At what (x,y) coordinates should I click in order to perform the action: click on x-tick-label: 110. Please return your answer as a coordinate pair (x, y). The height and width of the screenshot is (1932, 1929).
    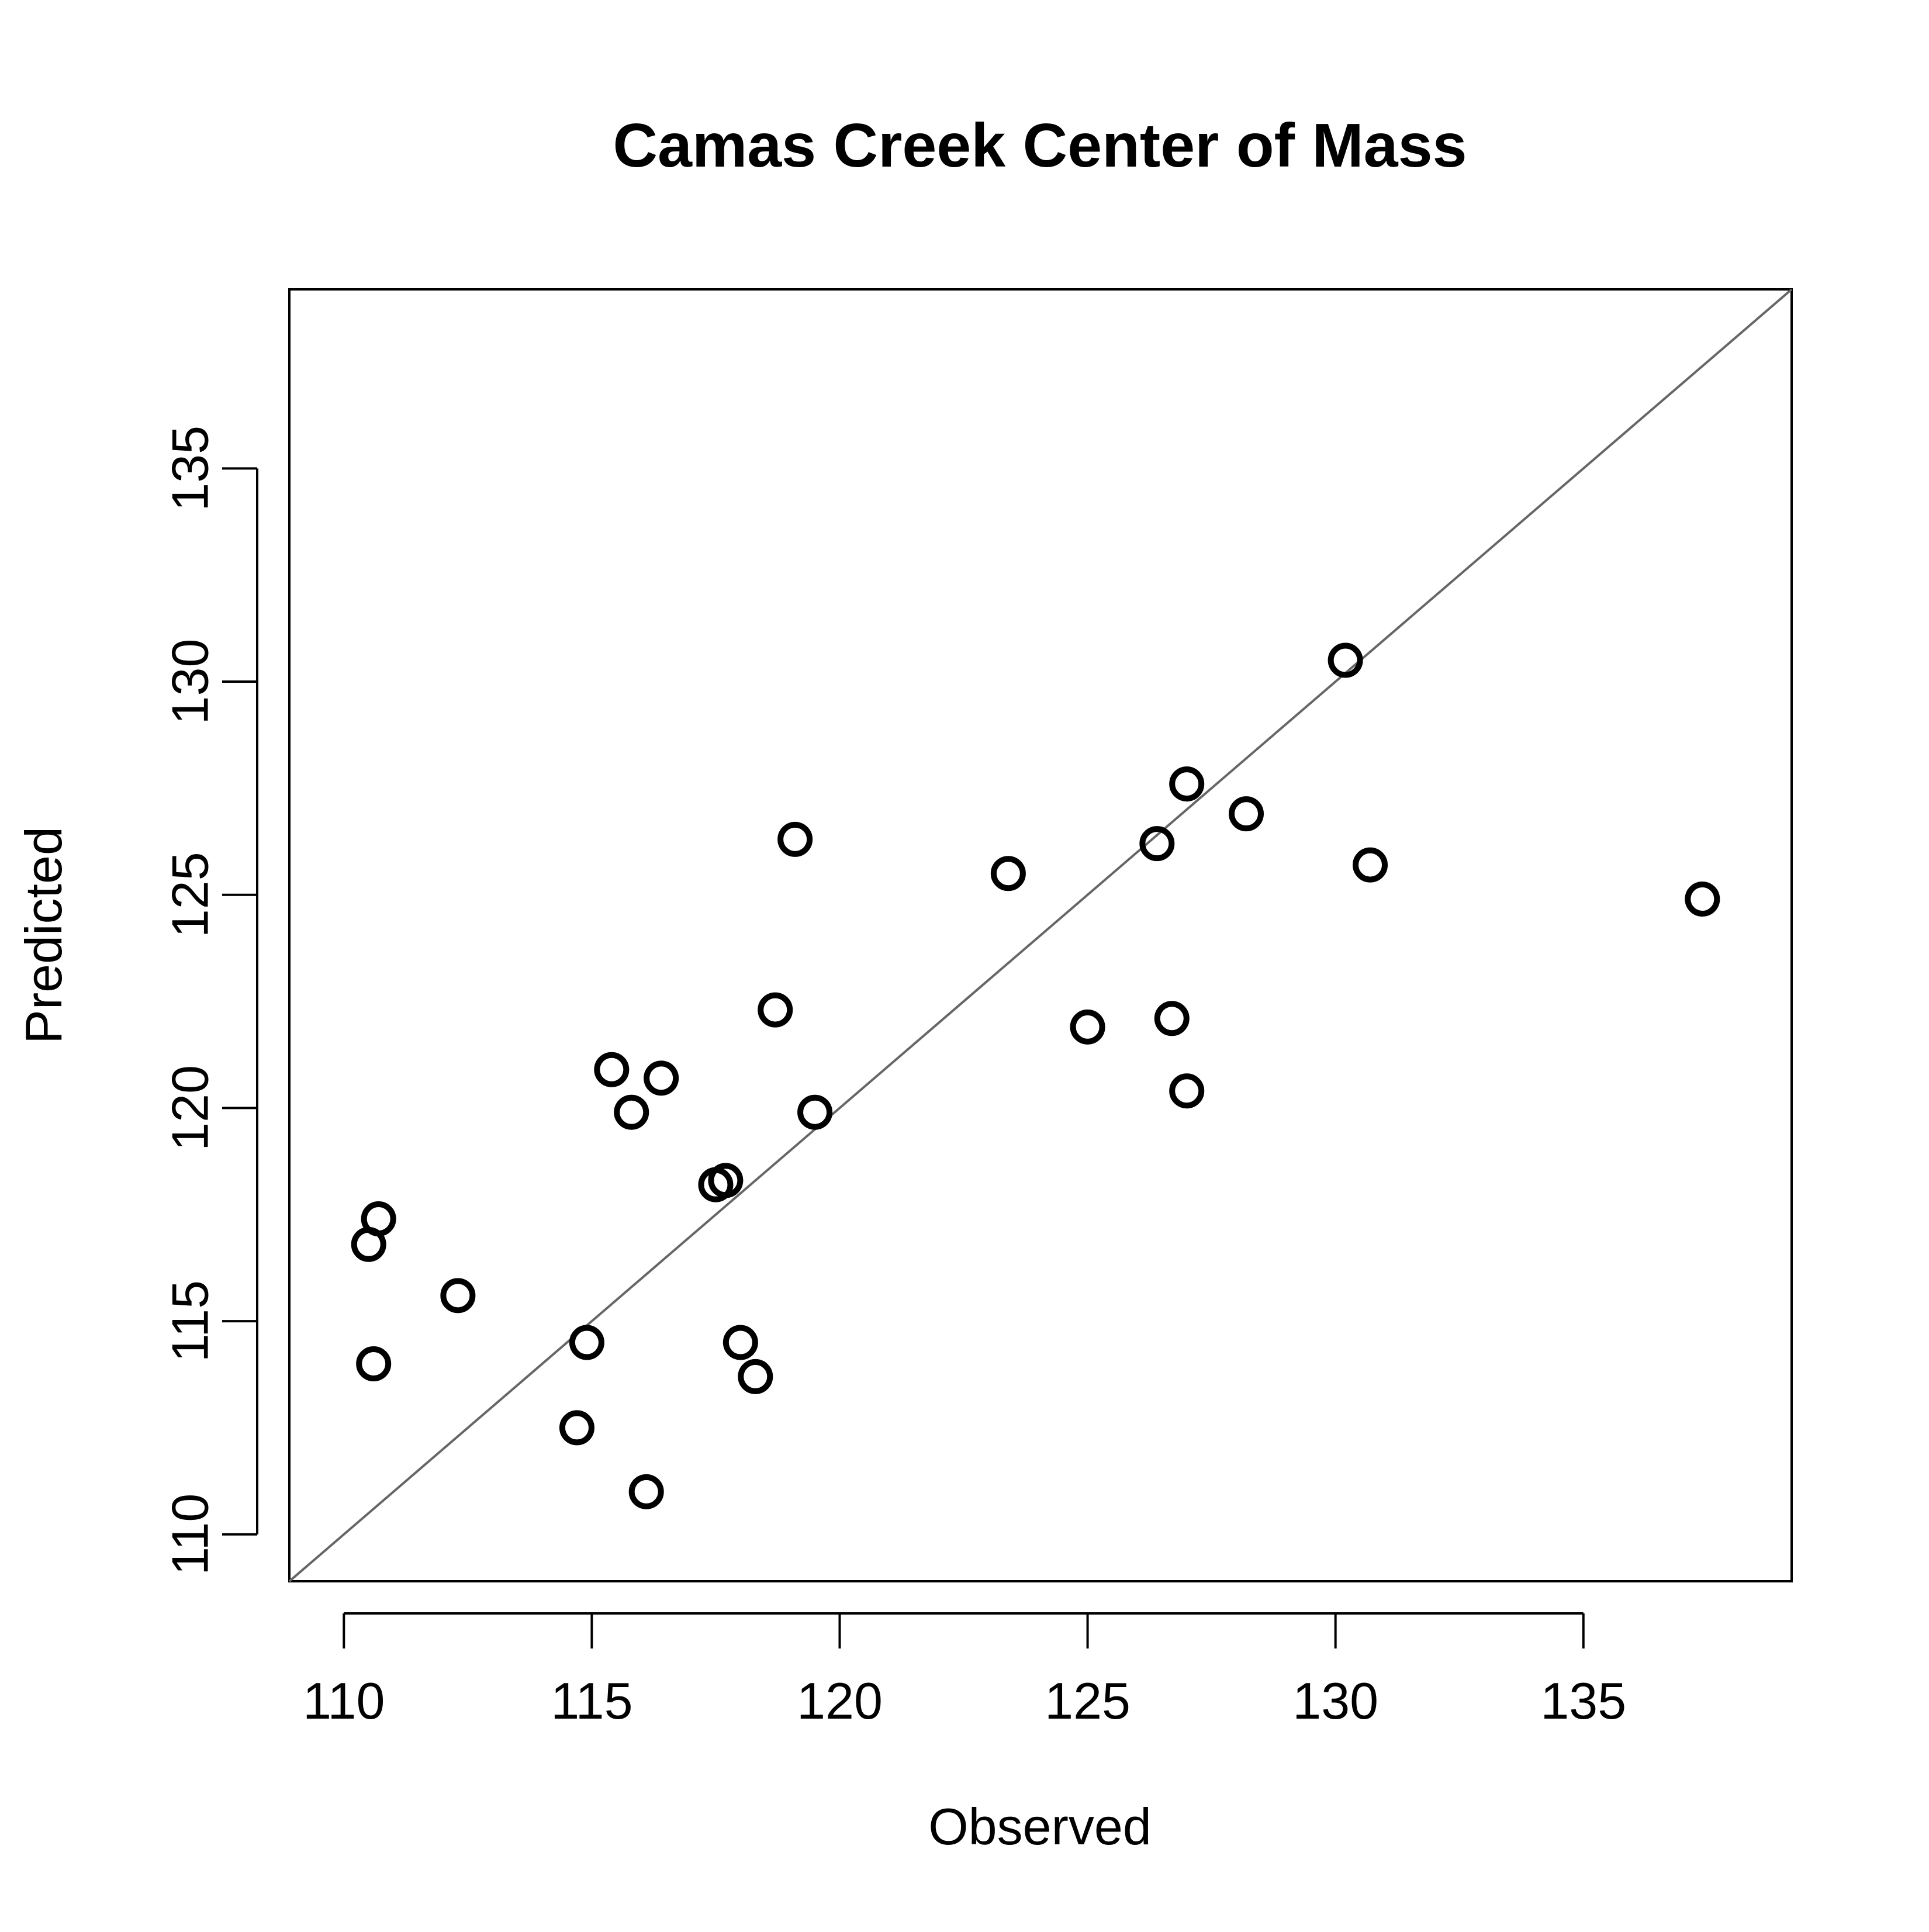
    Looking at the image, I should click on (344, 1701).